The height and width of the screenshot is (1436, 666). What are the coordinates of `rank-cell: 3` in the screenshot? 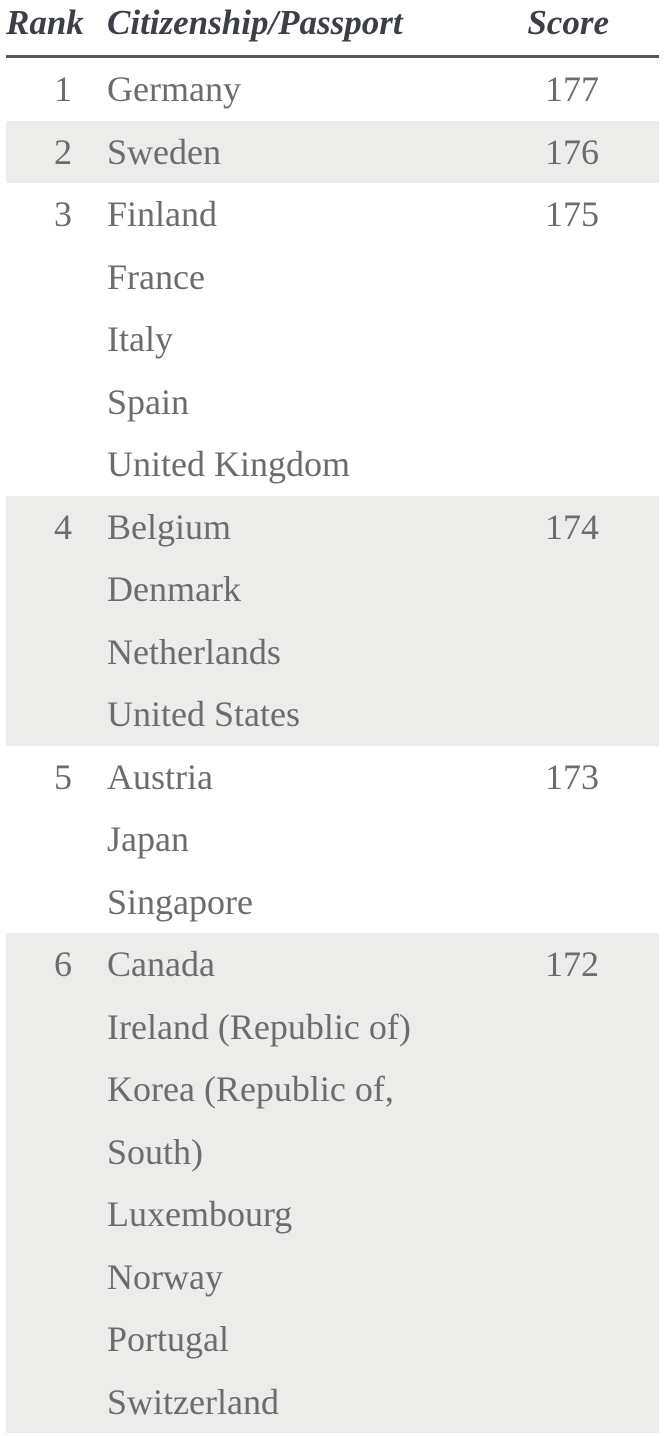 It's located at (63, 214).